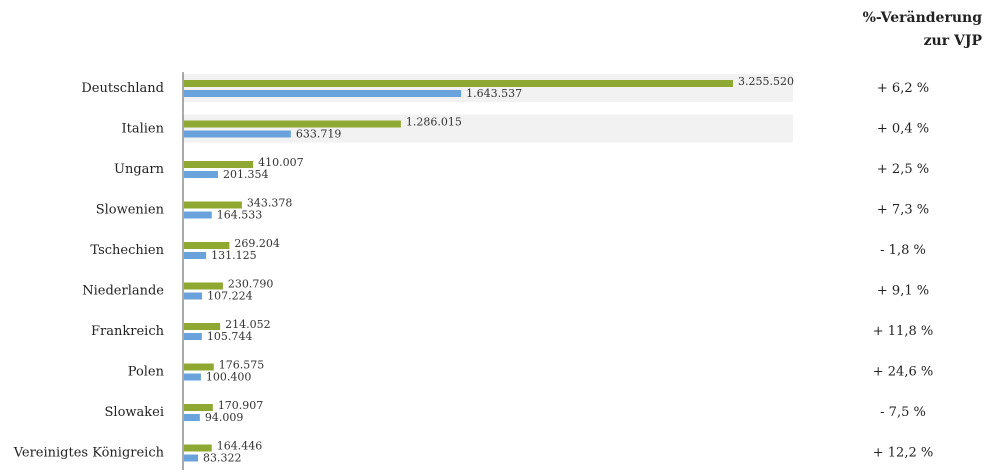  Describe the element at coordinates (246, 174) in the screenshot. I see `data-label: 201.354` at that location.